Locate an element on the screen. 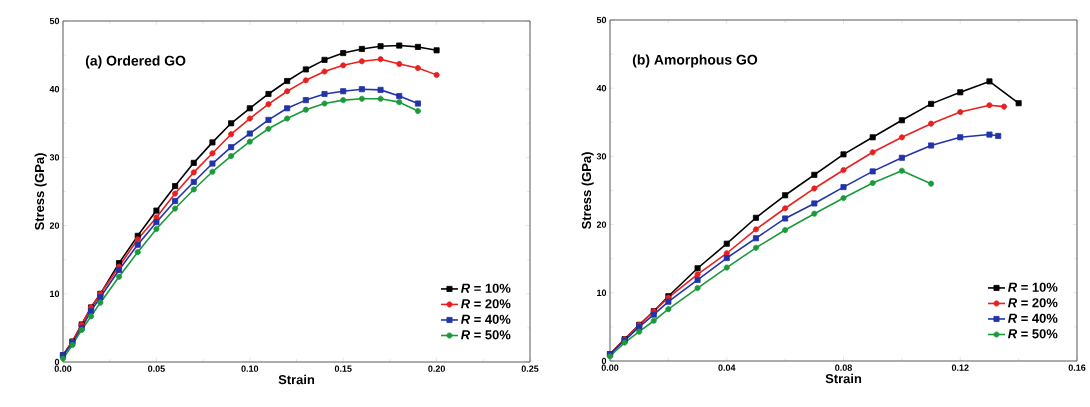 The image size is (1090, 407). x-tick-label: 0.04 is located at coordinates (727, 367).